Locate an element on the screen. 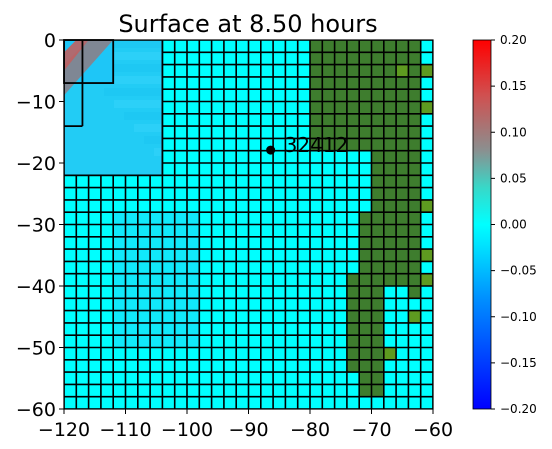  y-tick-label: −40 is located at coordinates (36, 287).